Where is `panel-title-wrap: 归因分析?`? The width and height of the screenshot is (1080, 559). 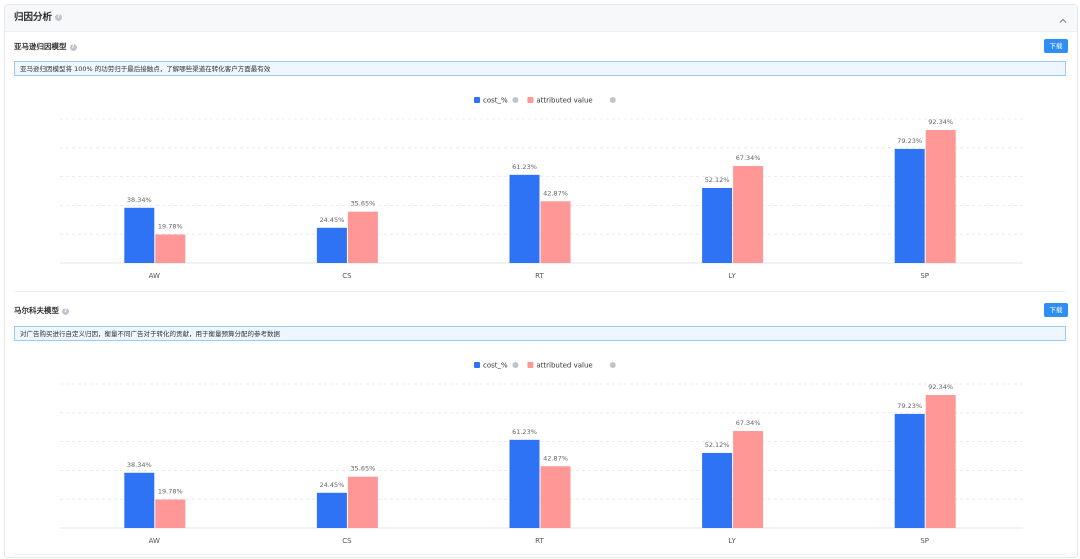
panel-title-wrap: 归因分析? is located at coordinates (38, 18).